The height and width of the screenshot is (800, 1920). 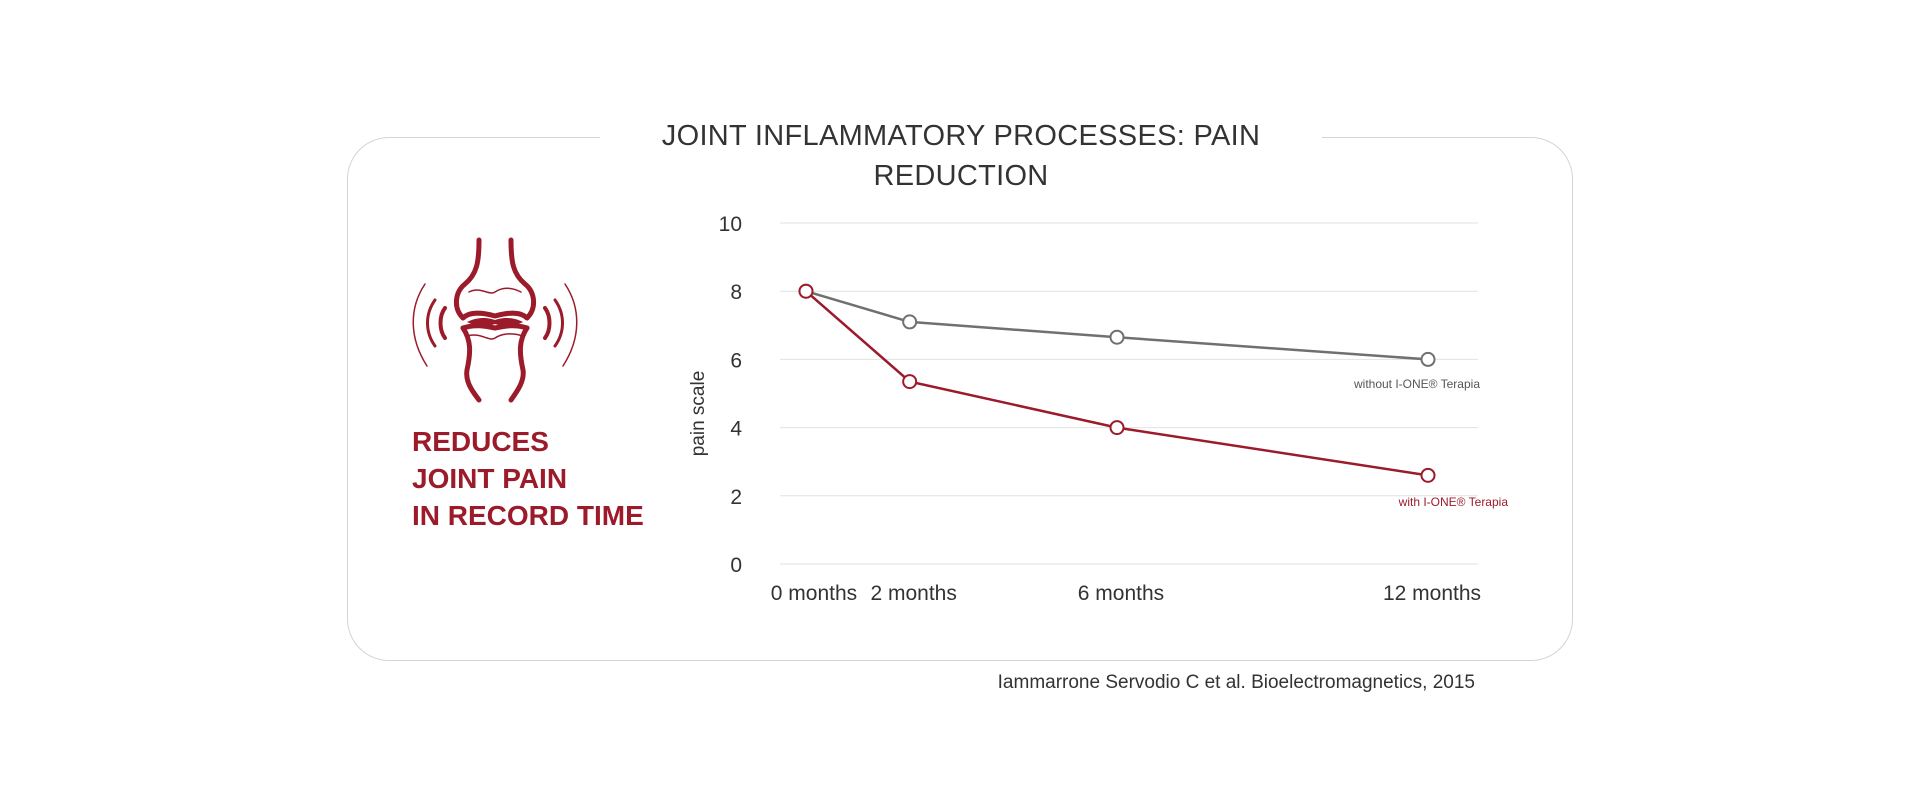 I want to click on x-tick-label: 0 months, so click(x=814, y=593).